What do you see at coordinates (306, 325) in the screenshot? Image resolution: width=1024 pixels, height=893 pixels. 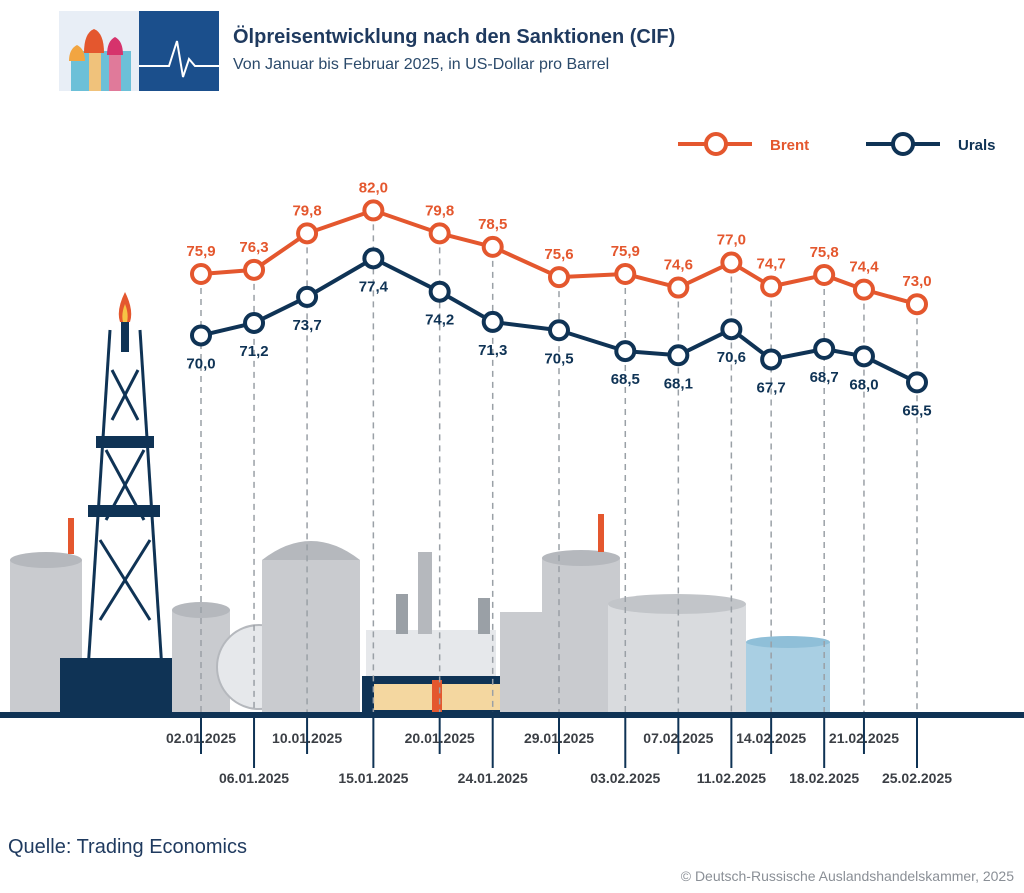 I see `value-label-urals: 73,7` at bounding box center [306, 325].